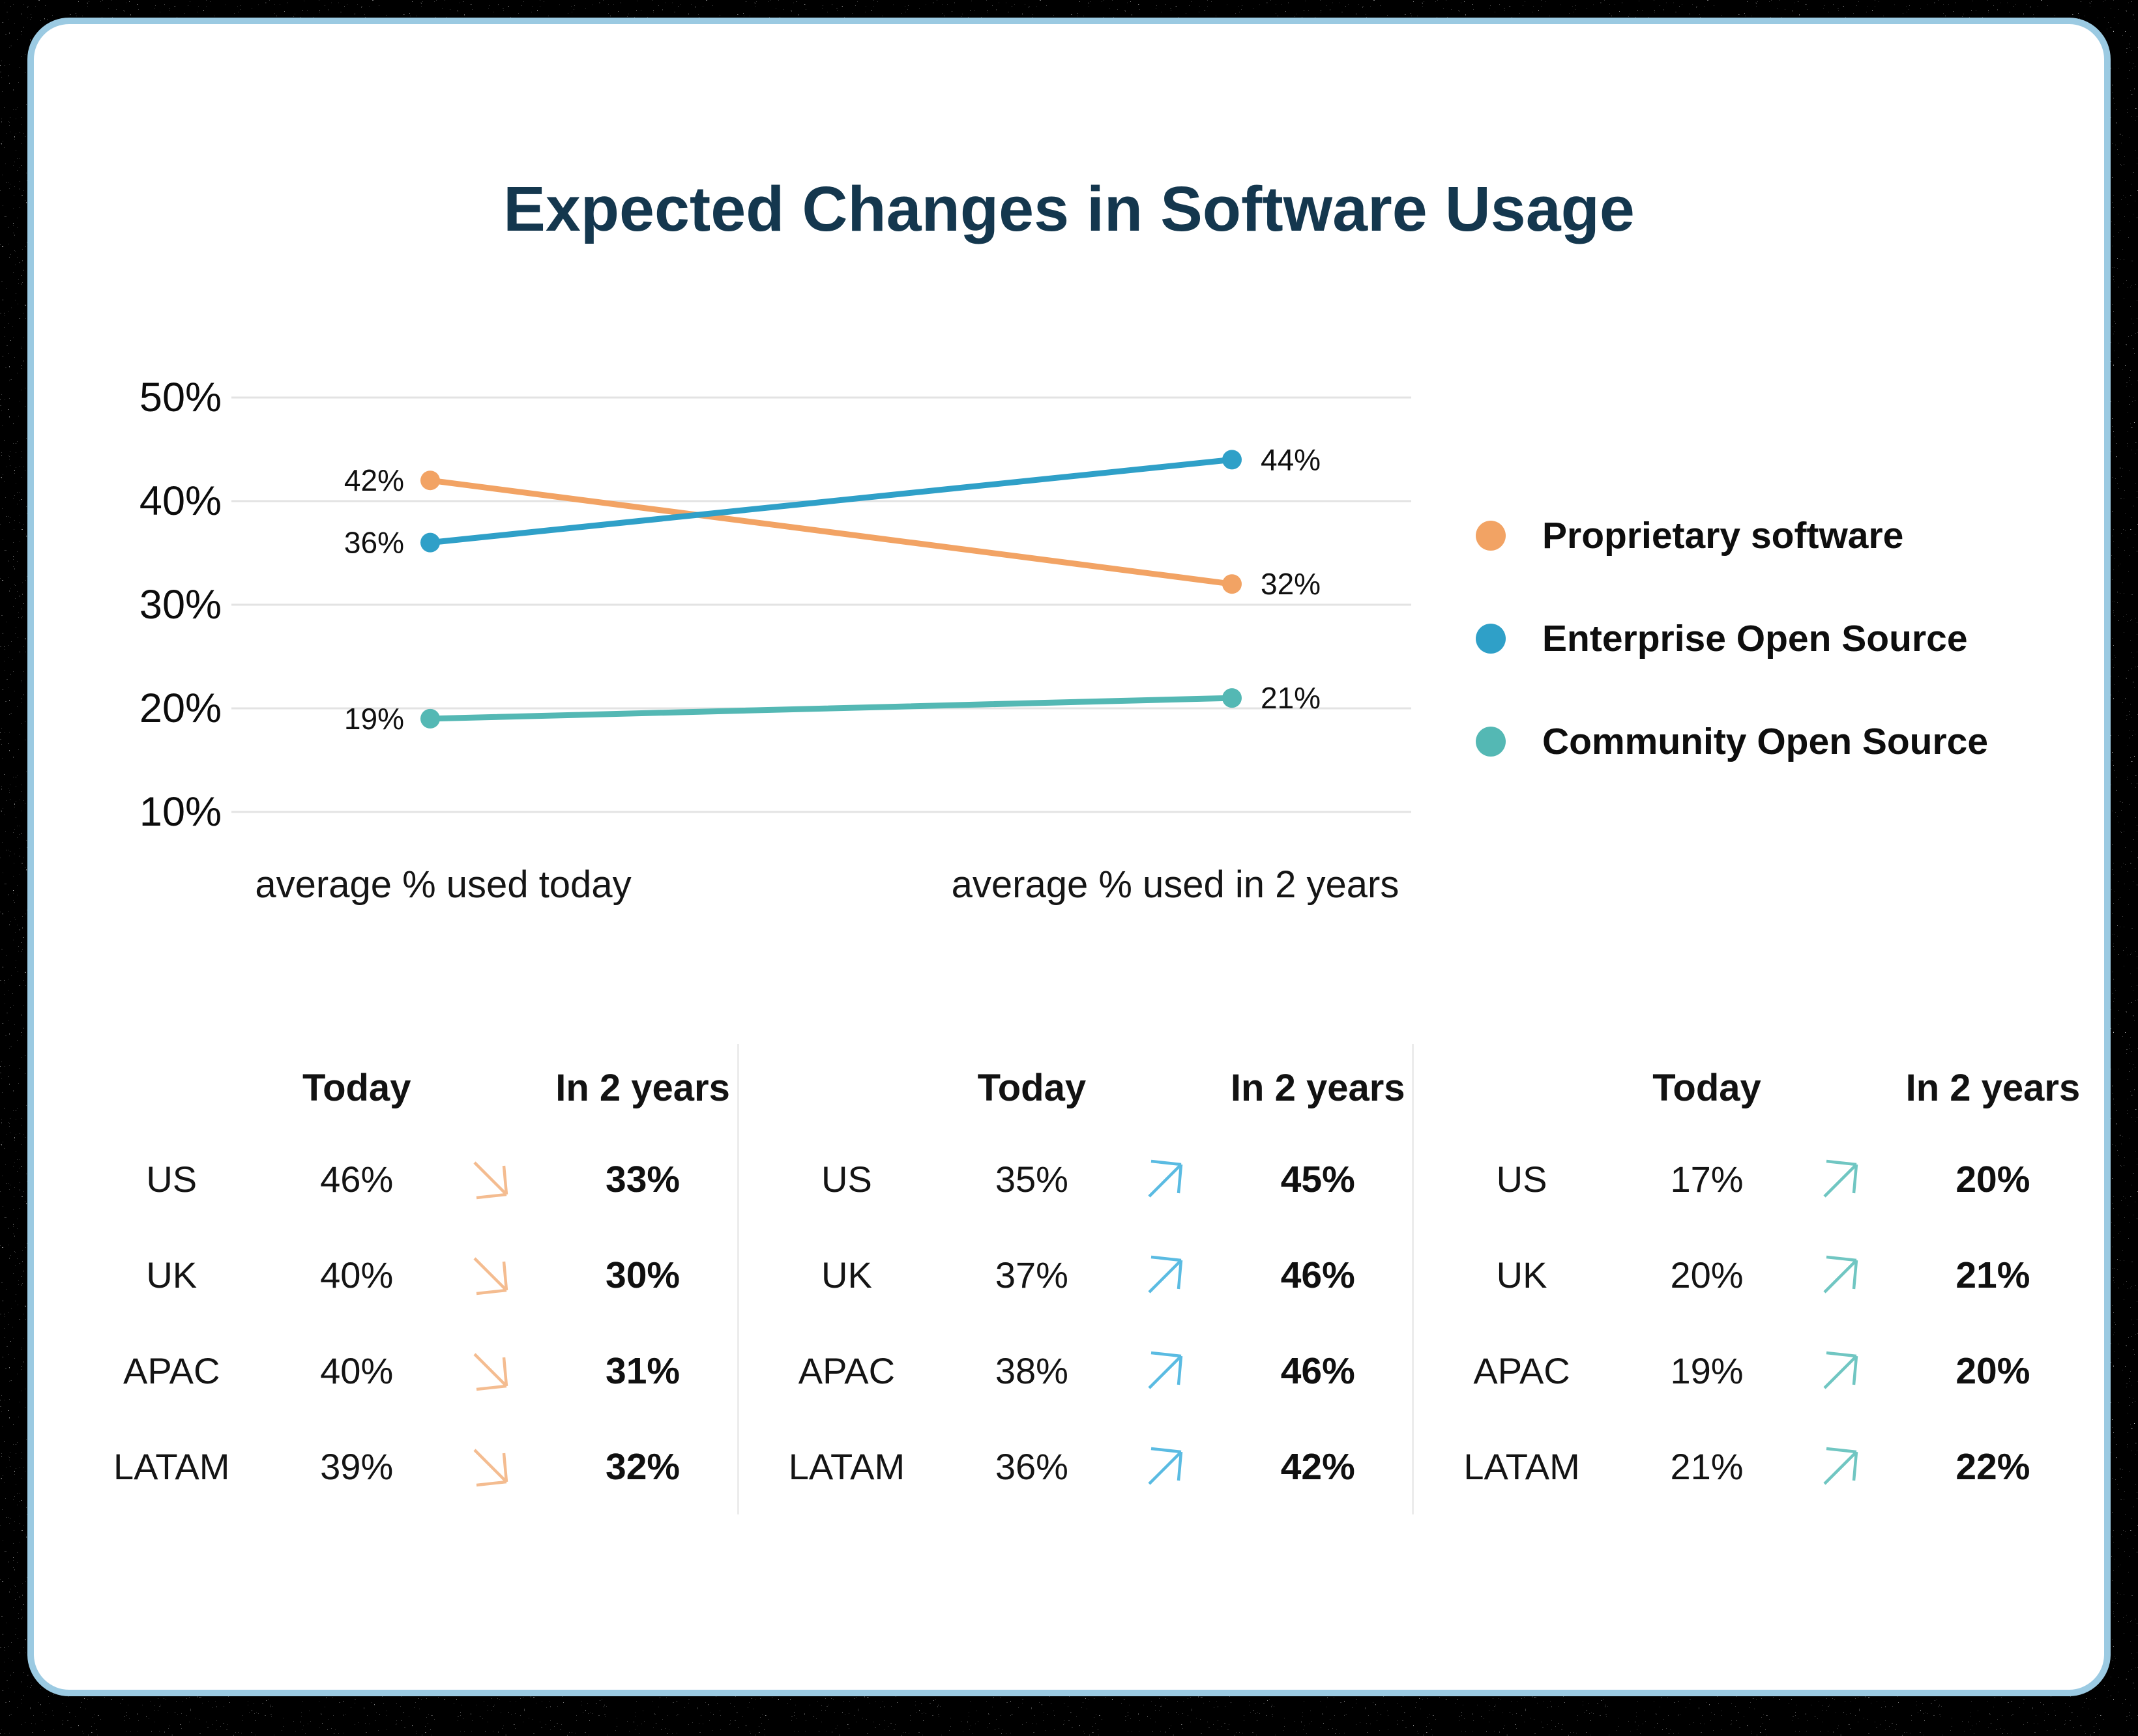 The height and width of the screenshot is (1736, 2138). I want to click on today-value: 35%, so click(1032, 1179).